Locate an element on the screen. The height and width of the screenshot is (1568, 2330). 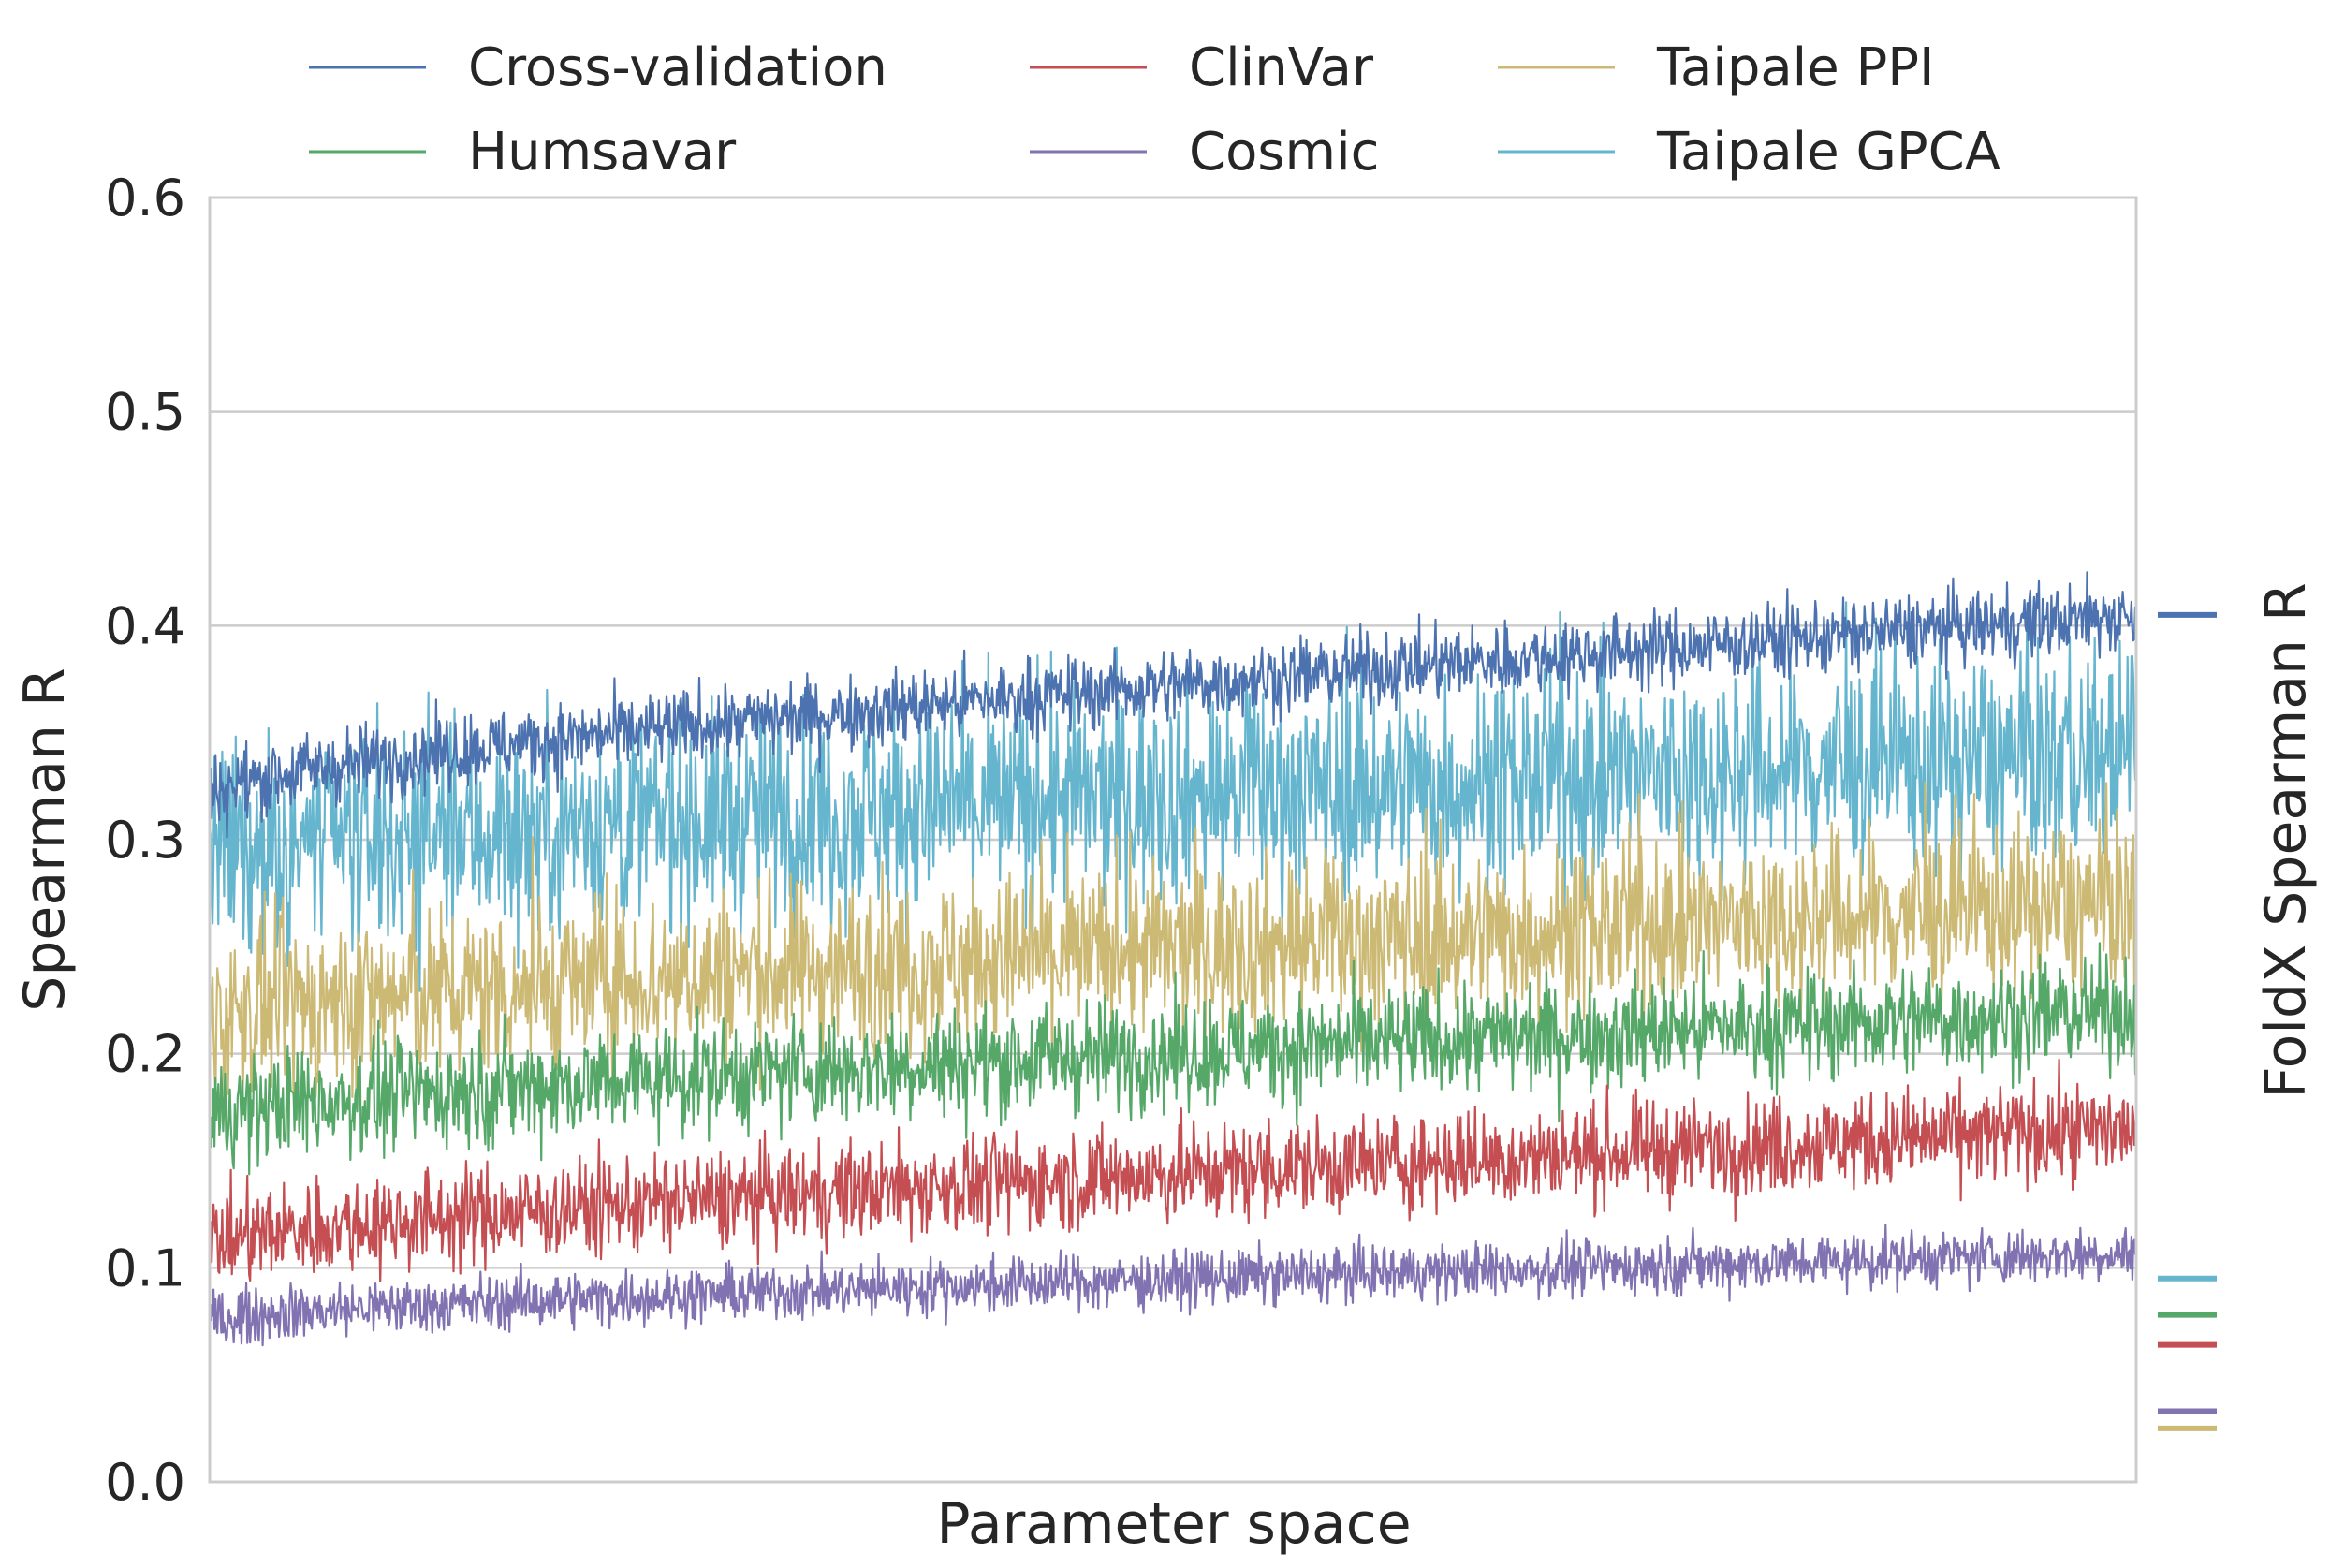
series-line-humsavar is located at coordinates (1173, 1059).